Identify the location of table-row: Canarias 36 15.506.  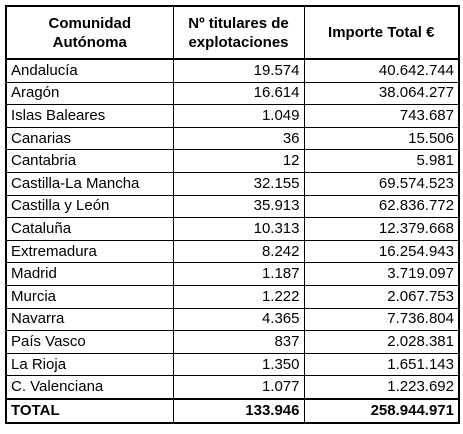
(232, 138).